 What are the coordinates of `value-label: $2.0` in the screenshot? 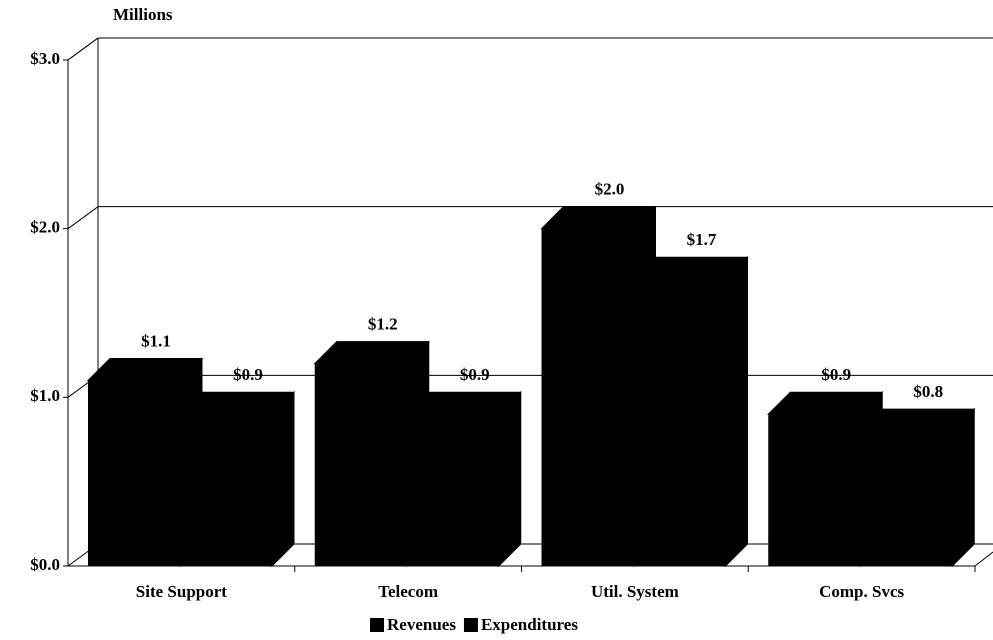 It's located at (610, 189).